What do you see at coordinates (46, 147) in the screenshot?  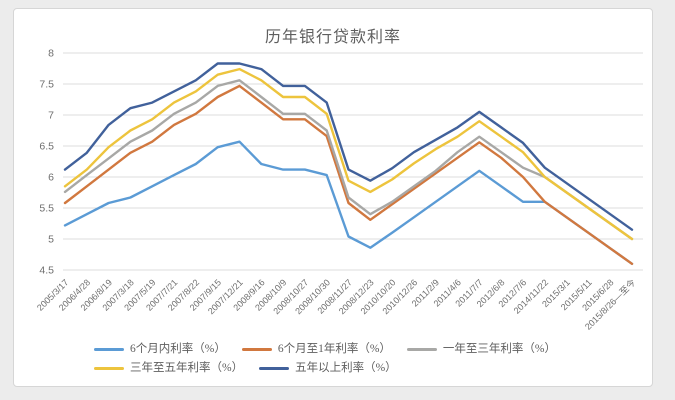 I see `y-tick-label: 6.5` at bounding box center [46, 147].